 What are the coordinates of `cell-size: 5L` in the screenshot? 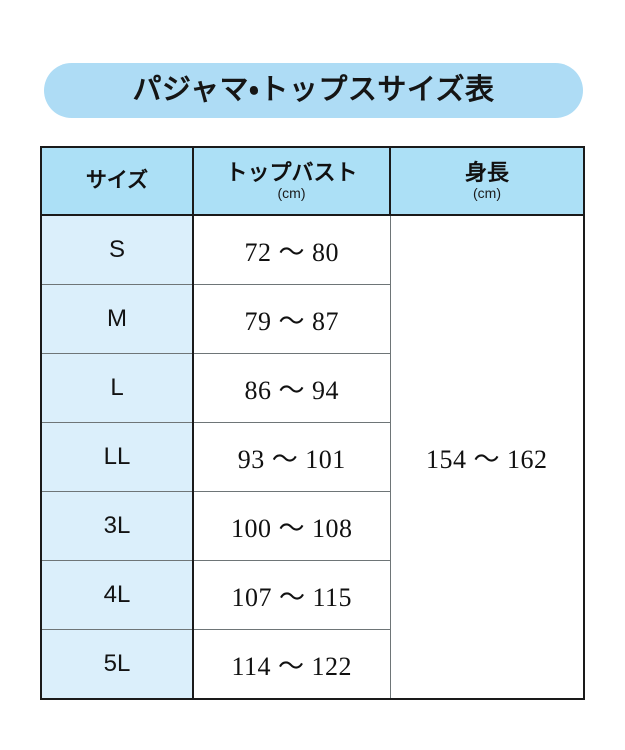 It's located at (117, 664).